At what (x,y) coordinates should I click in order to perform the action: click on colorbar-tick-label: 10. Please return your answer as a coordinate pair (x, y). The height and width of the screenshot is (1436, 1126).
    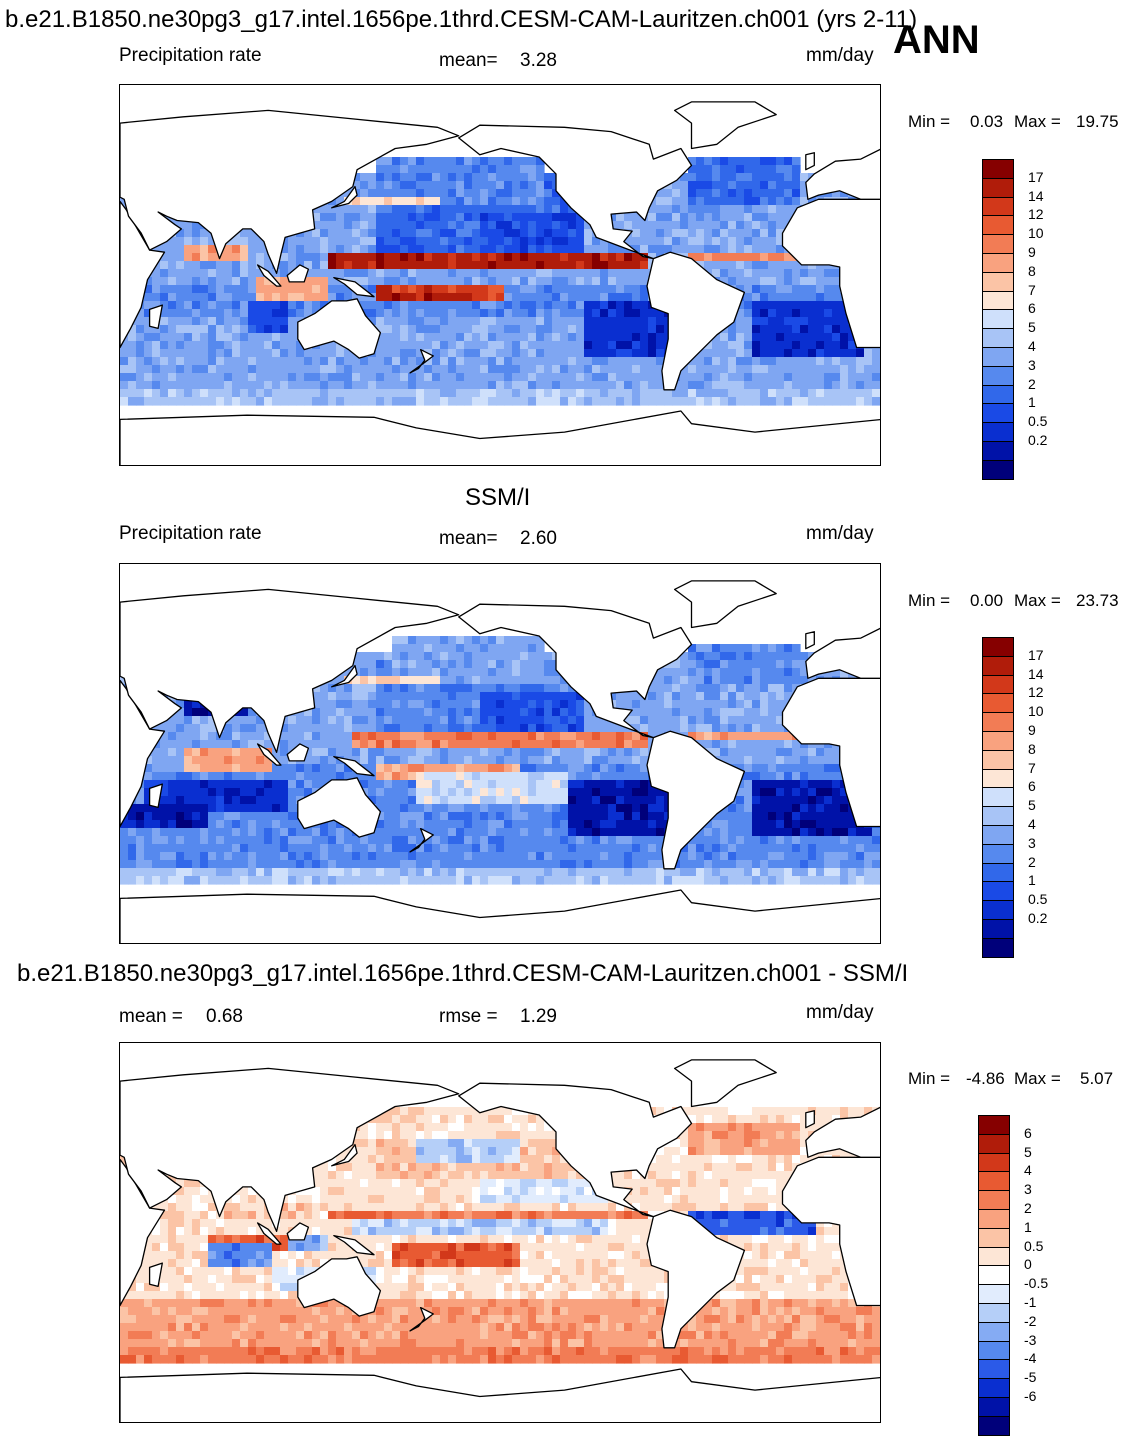
    Looking at the image, I should click on (1036, 233).